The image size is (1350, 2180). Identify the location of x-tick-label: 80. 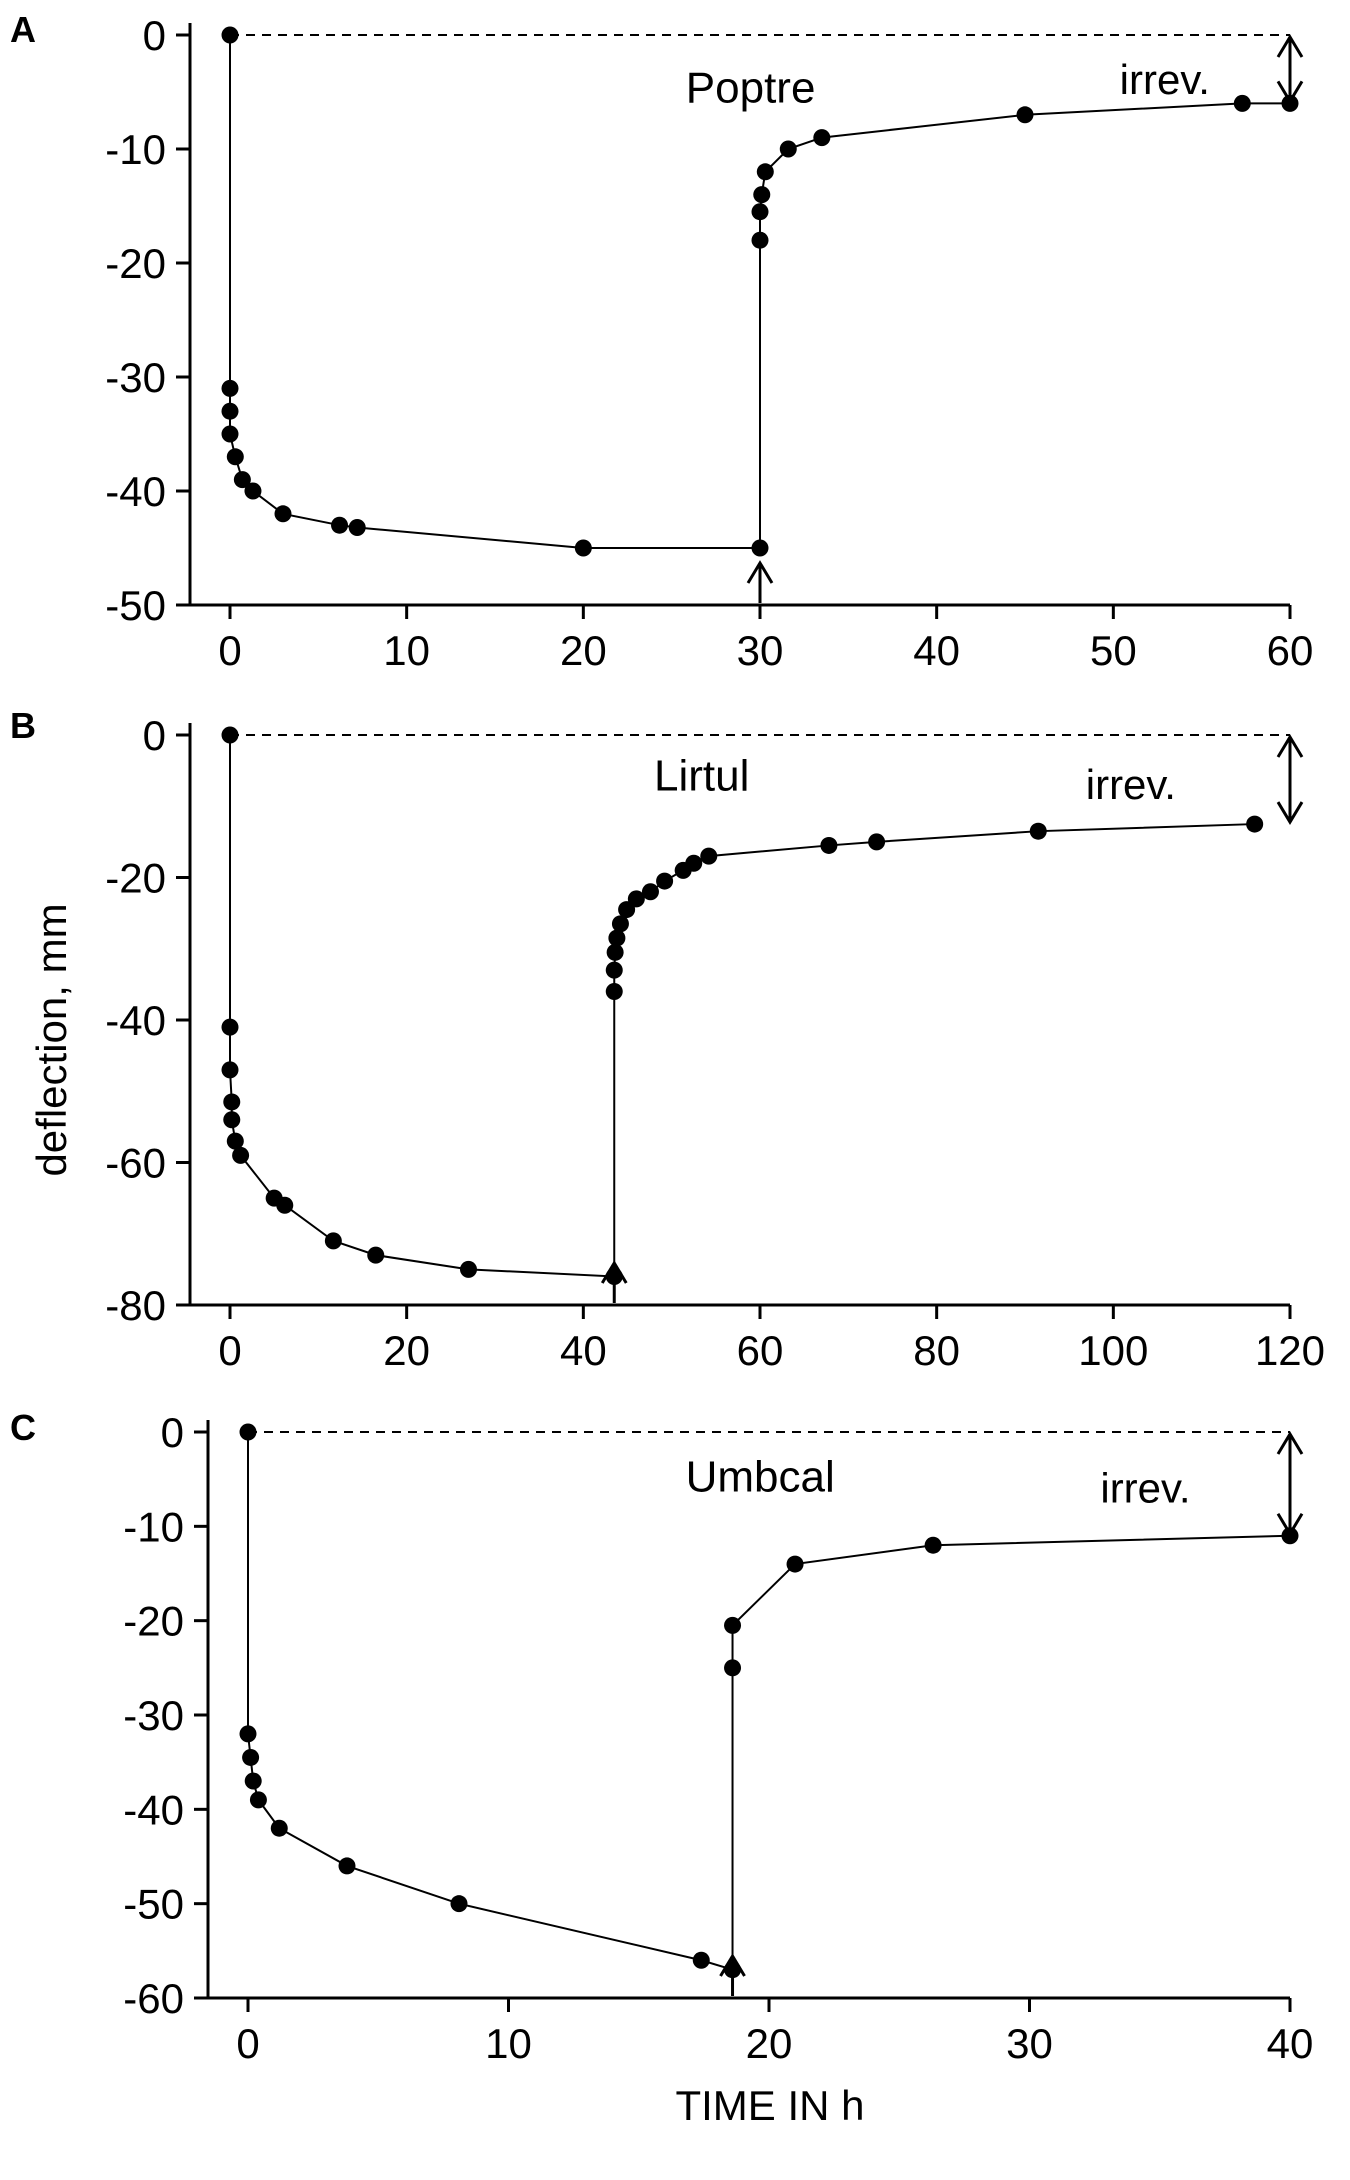
(936, 1350).